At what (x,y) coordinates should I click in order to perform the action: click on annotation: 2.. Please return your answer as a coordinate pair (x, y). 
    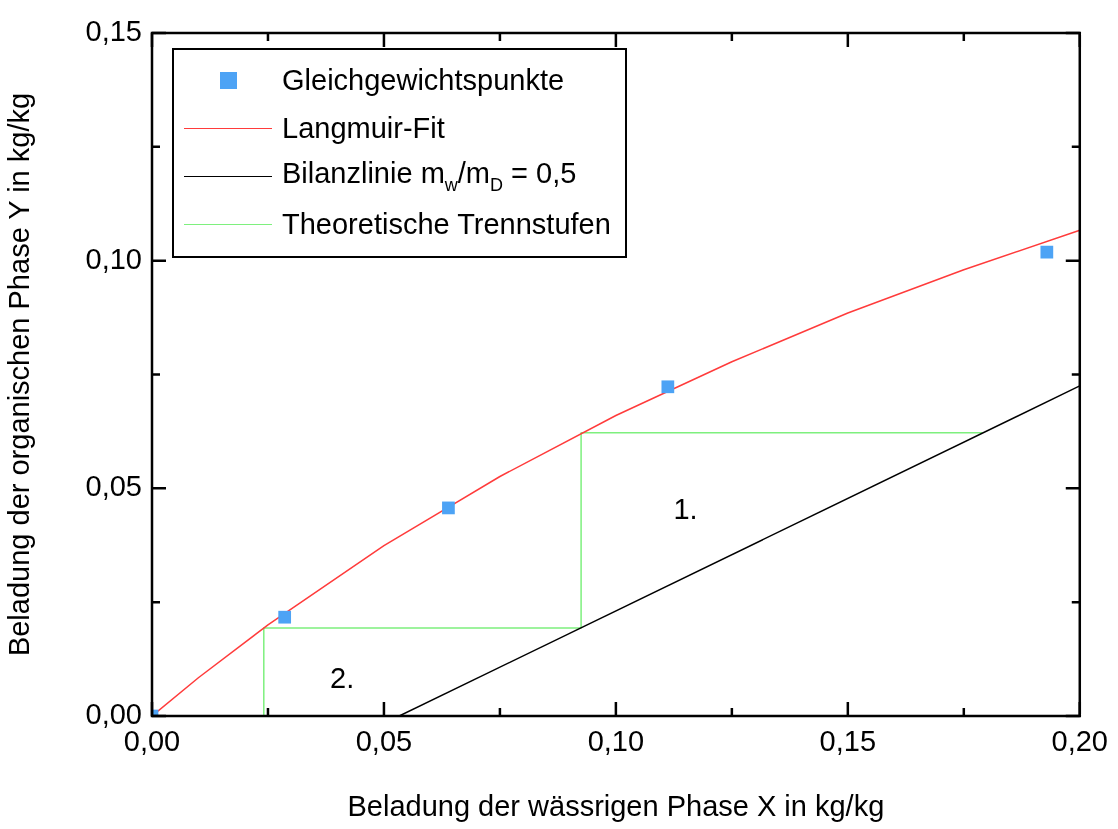
    Looking at the image, I should click on (342, 677).